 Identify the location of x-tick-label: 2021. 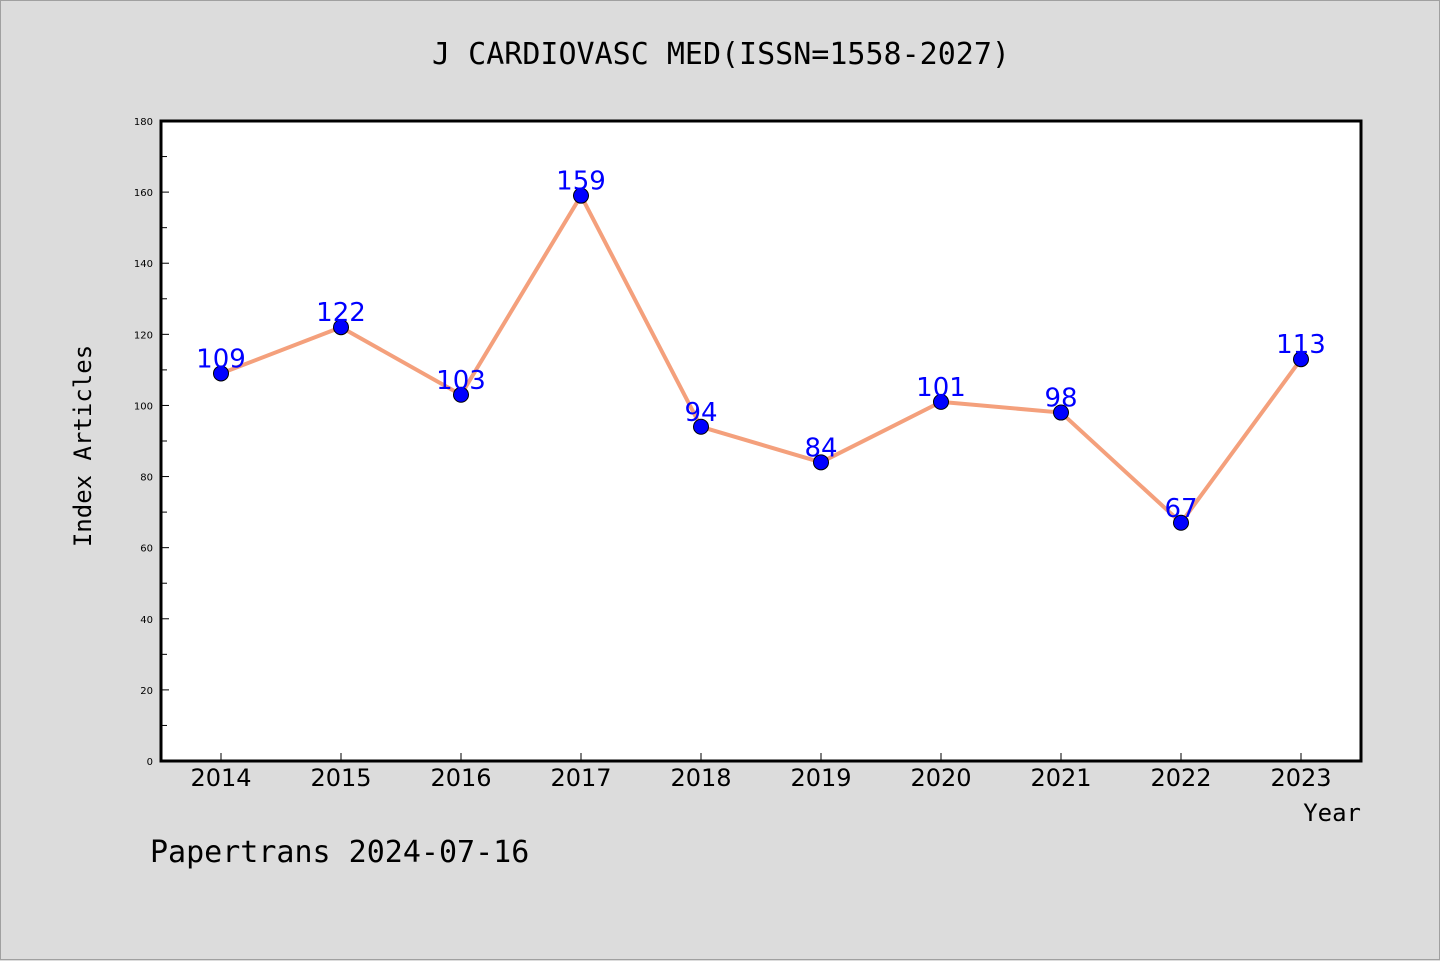
(1060, 778).